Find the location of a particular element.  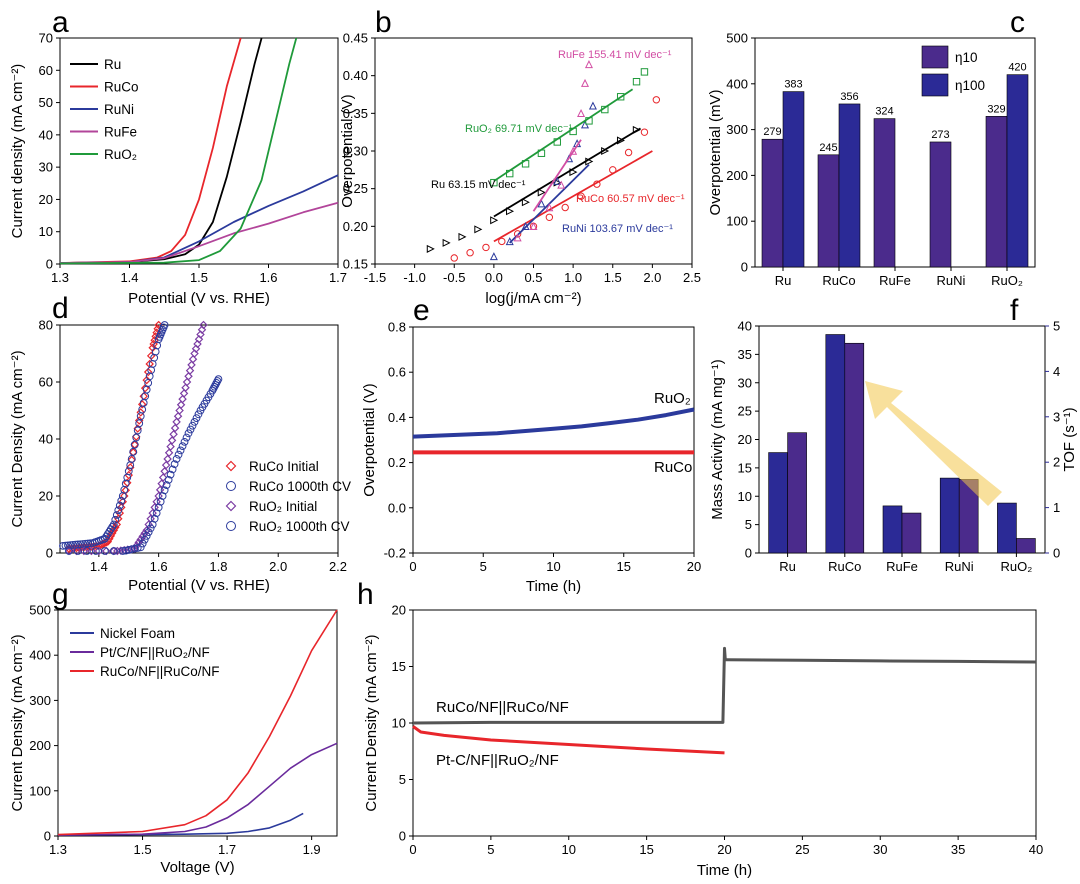

series-annotation: Pt-C/NF||RuO₂/NF is located at coordinates (497, 760).